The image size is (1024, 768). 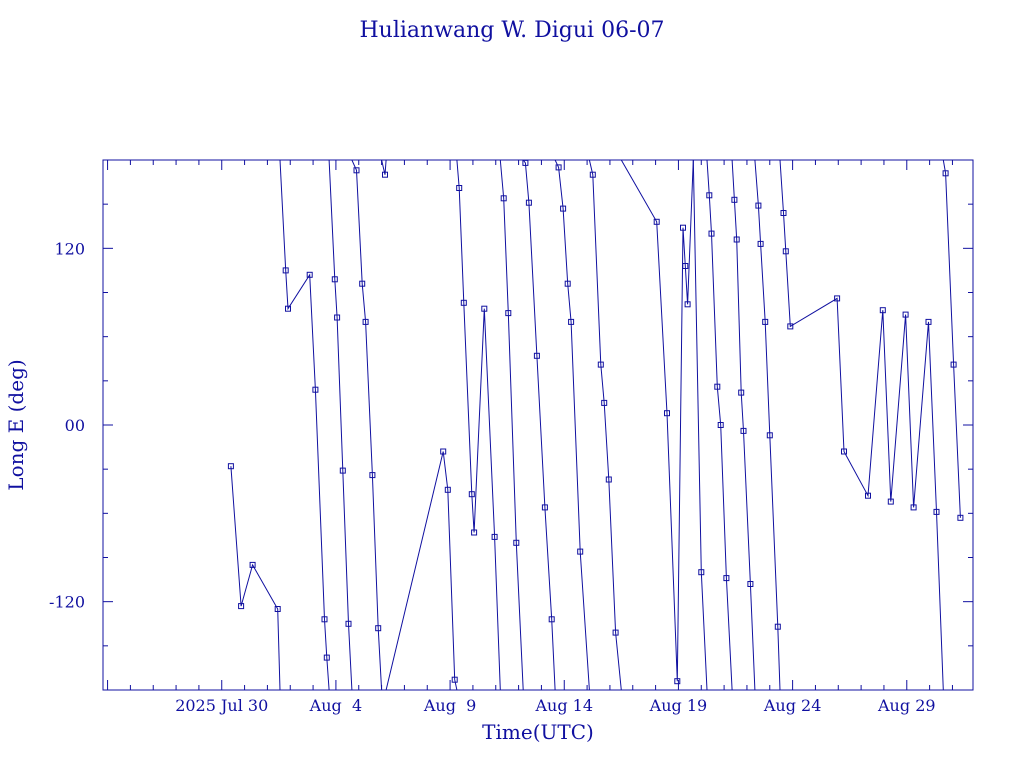 What do you see at coordinates (221, 705) in the screenshot?
I see `x-tick-label: 2025 Jul 30` at bounding box center [221, 705].